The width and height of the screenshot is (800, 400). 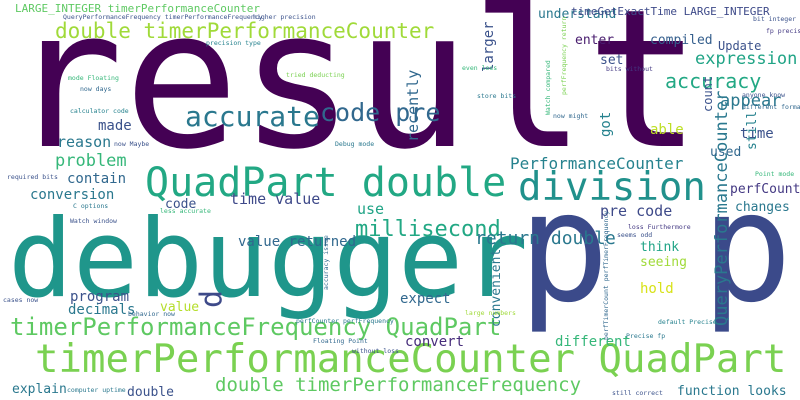 I want to click on word: perfCounter, so click(x=765, y=189).